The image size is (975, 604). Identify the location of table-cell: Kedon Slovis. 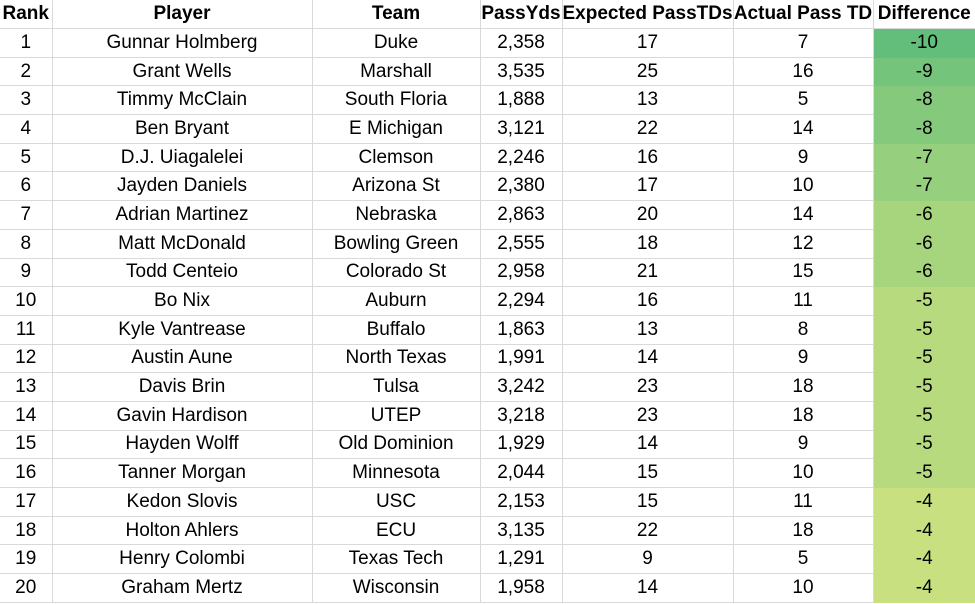
(182, 502).